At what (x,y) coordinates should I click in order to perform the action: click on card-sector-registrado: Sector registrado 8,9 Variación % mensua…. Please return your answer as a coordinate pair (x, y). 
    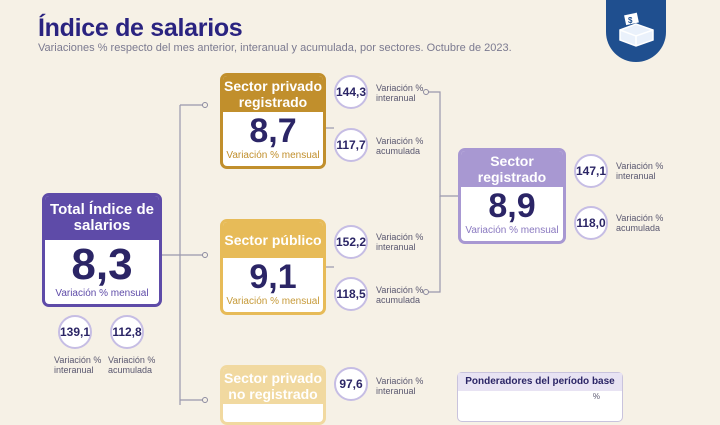
    Looking at the image, I should click on (512, 196).